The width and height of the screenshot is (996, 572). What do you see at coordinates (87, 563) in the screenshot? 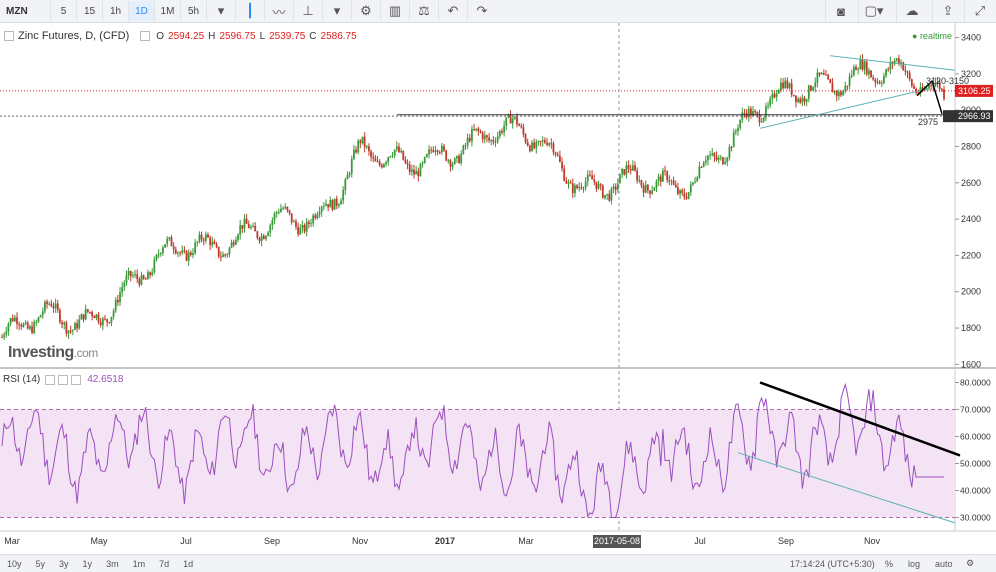
I see `range-1y: 1y` at bounding box center [87, 563].